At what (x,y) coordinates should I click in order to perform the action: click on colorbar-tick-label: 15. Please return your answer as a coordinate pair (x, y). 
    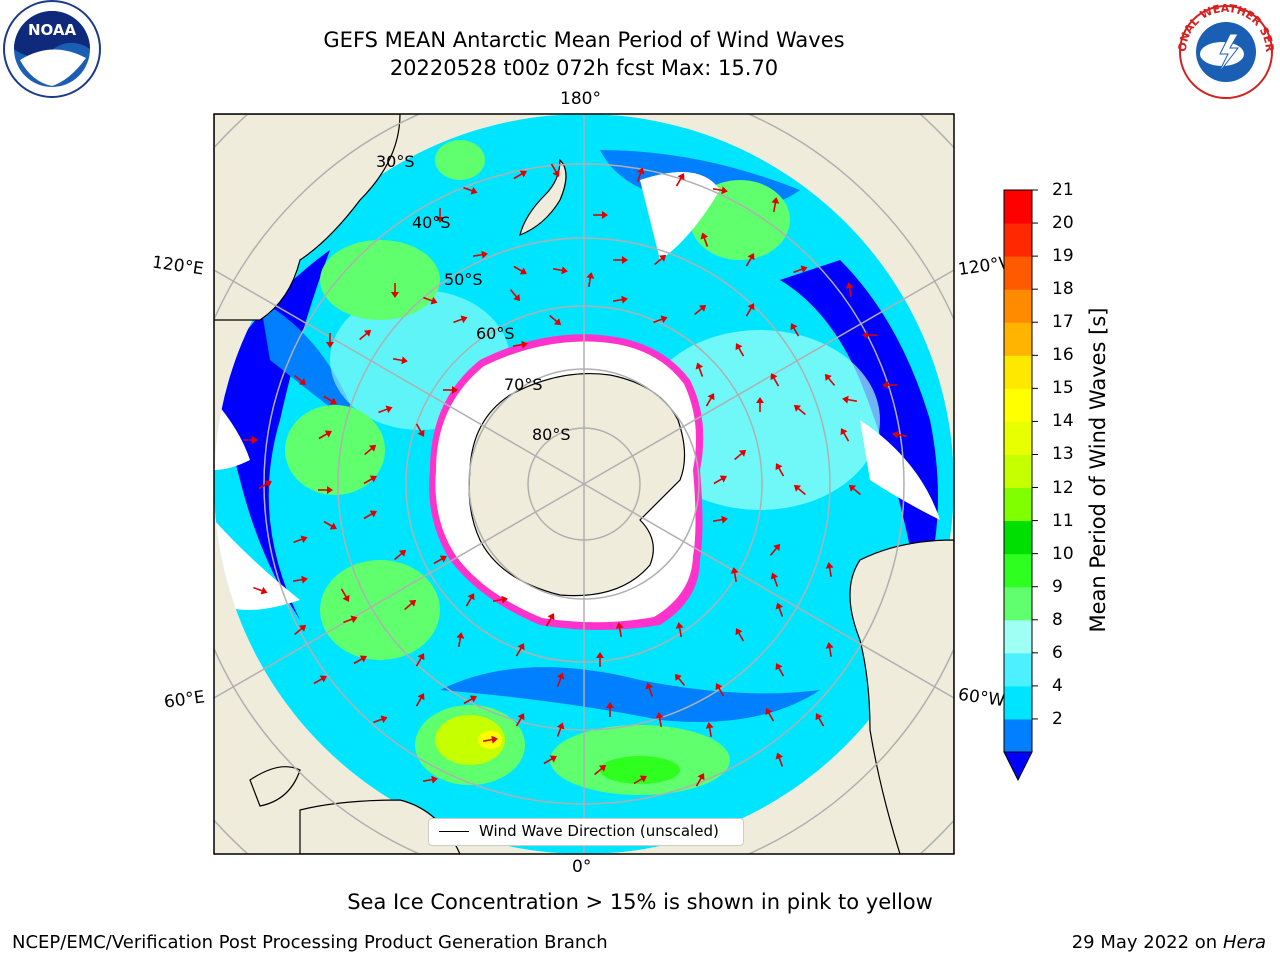
    Looking at the image, I should click on (1063, 388).